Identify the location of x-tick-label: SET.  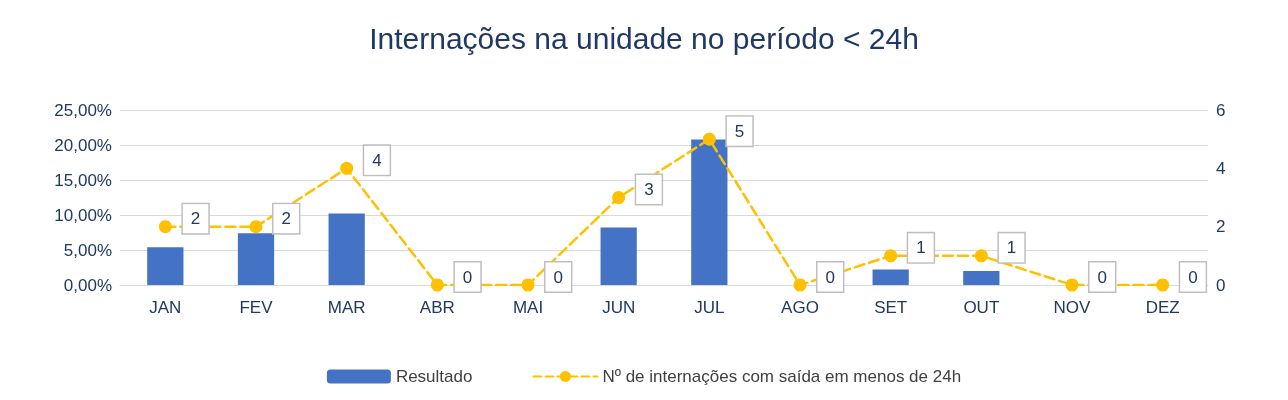
(891, 307).